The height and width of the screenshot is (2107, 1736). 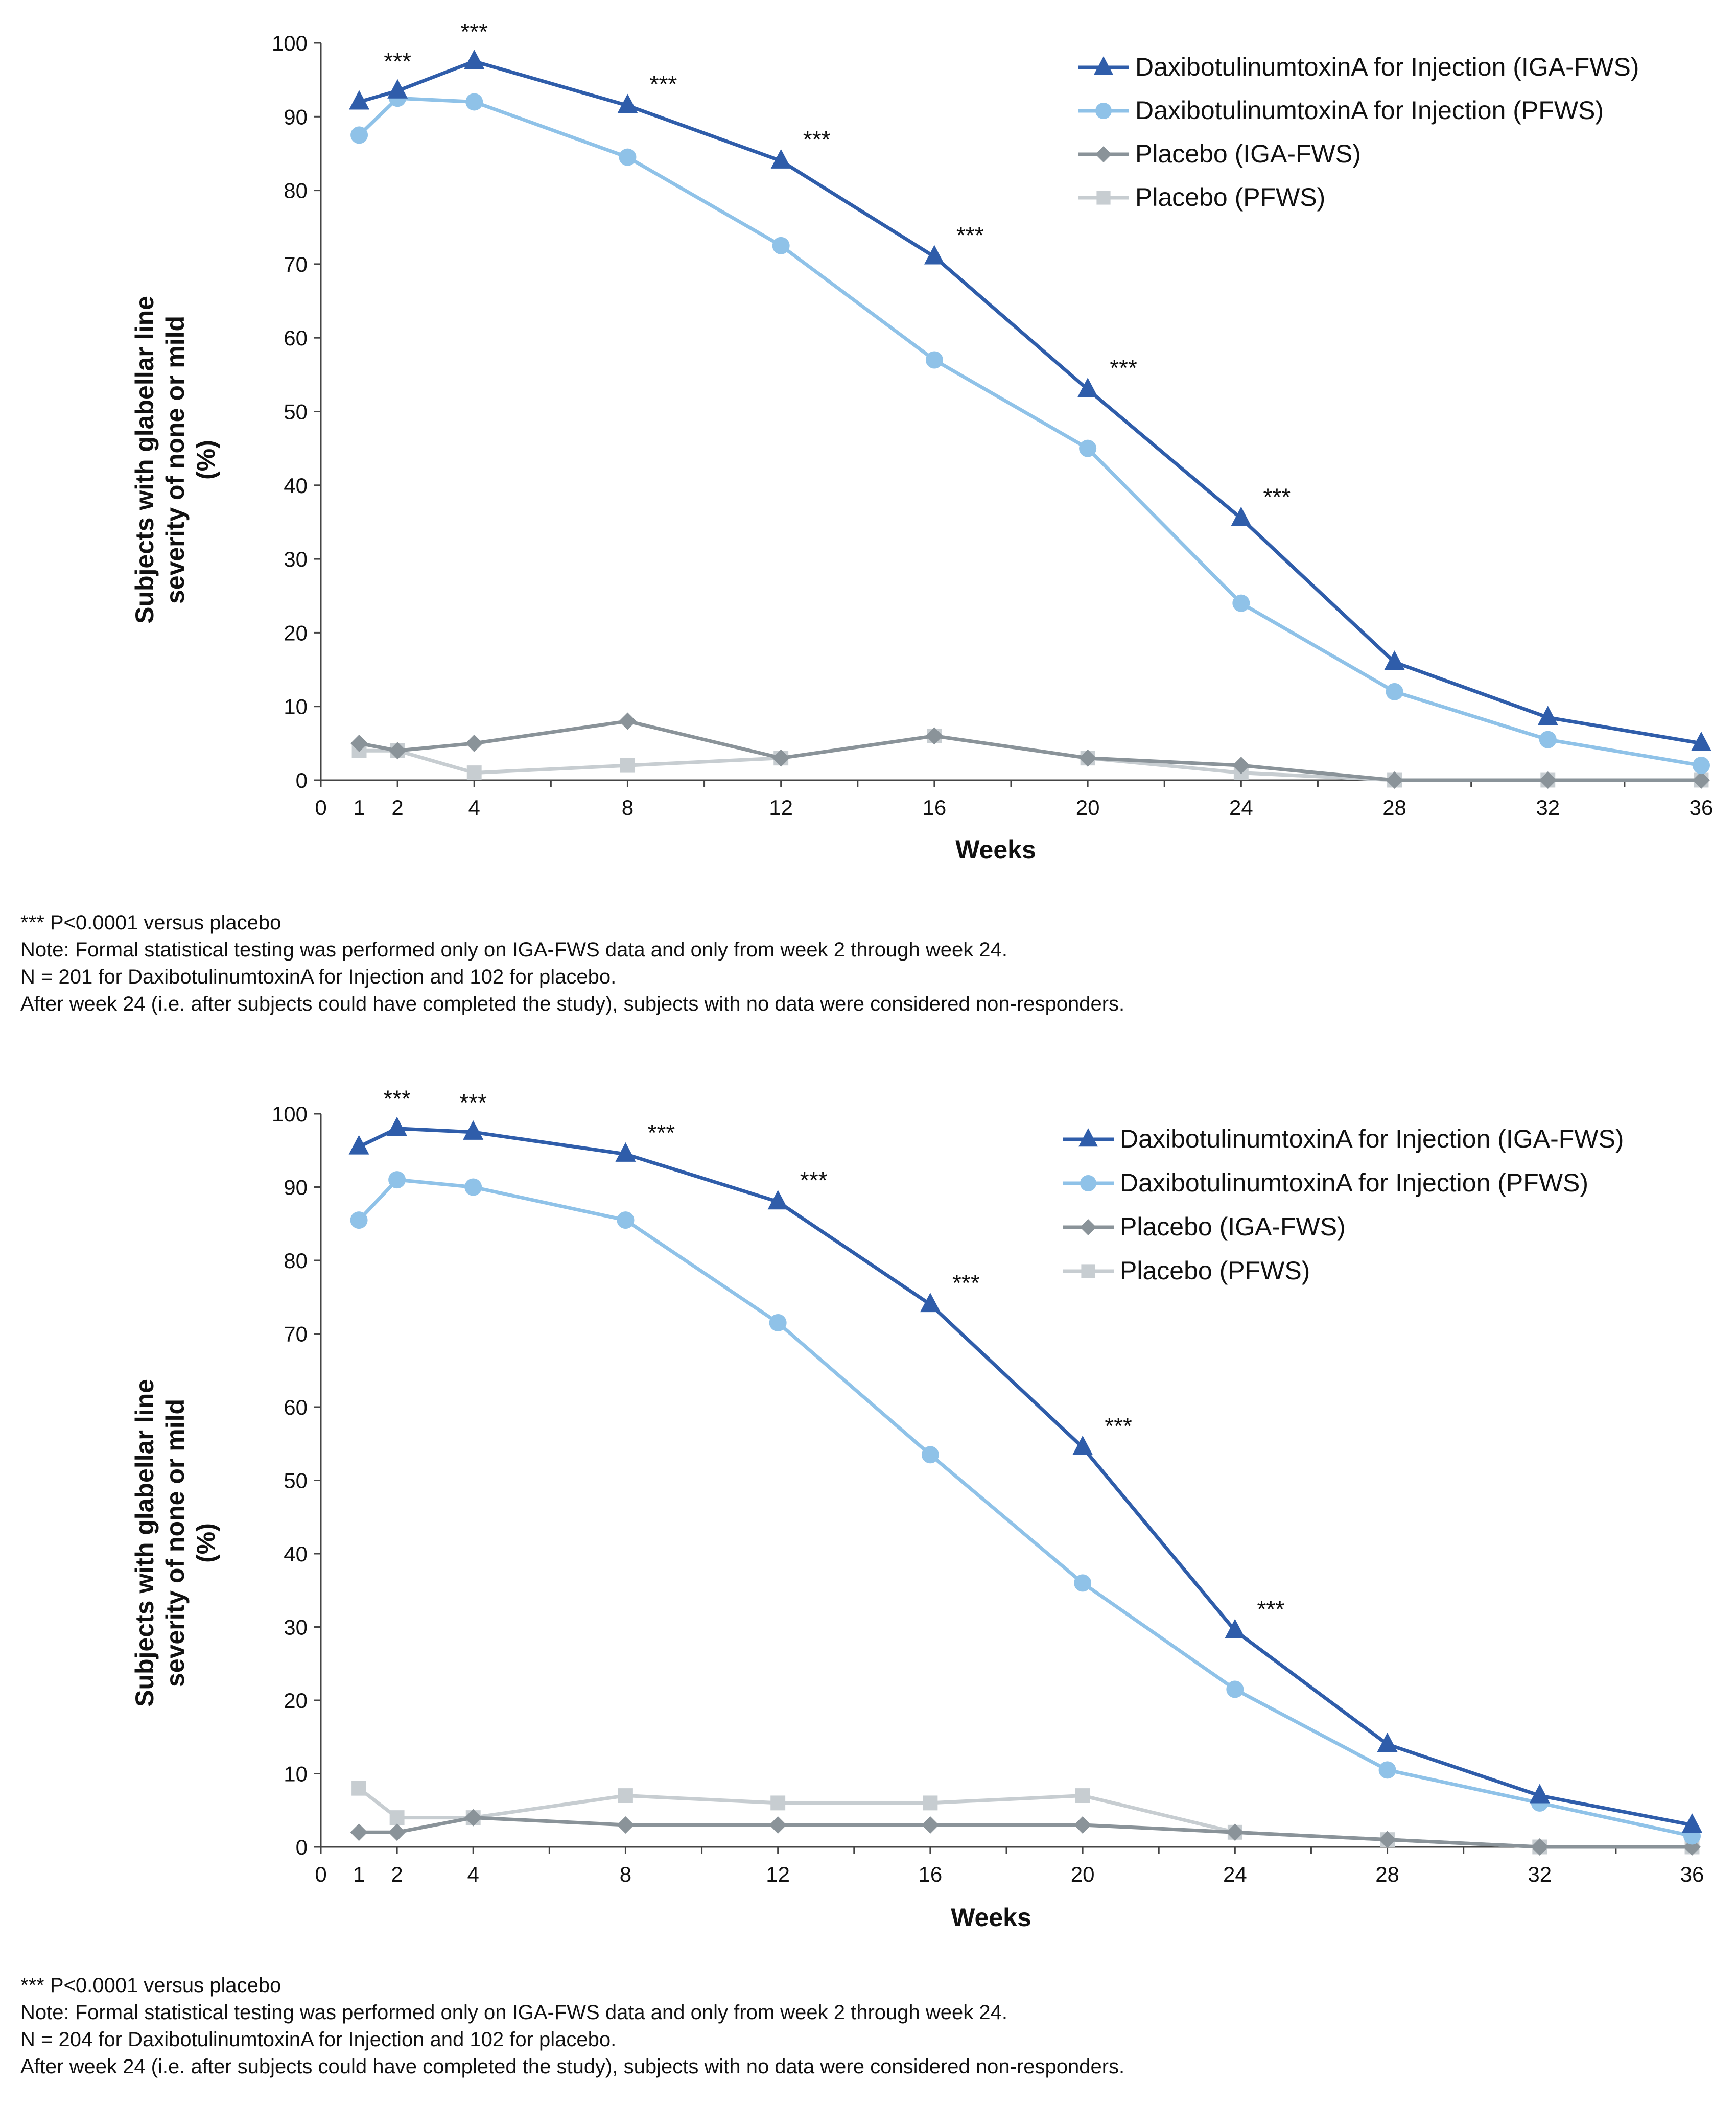 What do you see at coordinates (175, 1543) in the screenshot?
I see `y-axis-label-line: severity of none or mild` at bounding box center [175, 1543].